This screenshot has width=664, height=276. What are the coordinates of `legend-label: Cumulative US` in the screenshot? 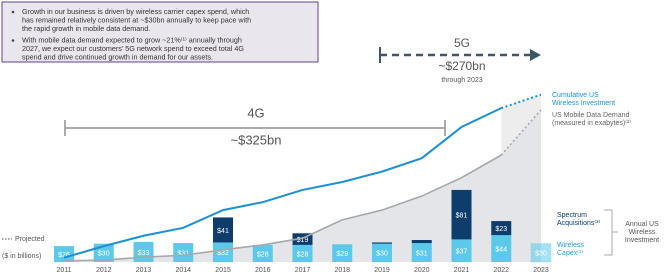 It's located at (575, 95).